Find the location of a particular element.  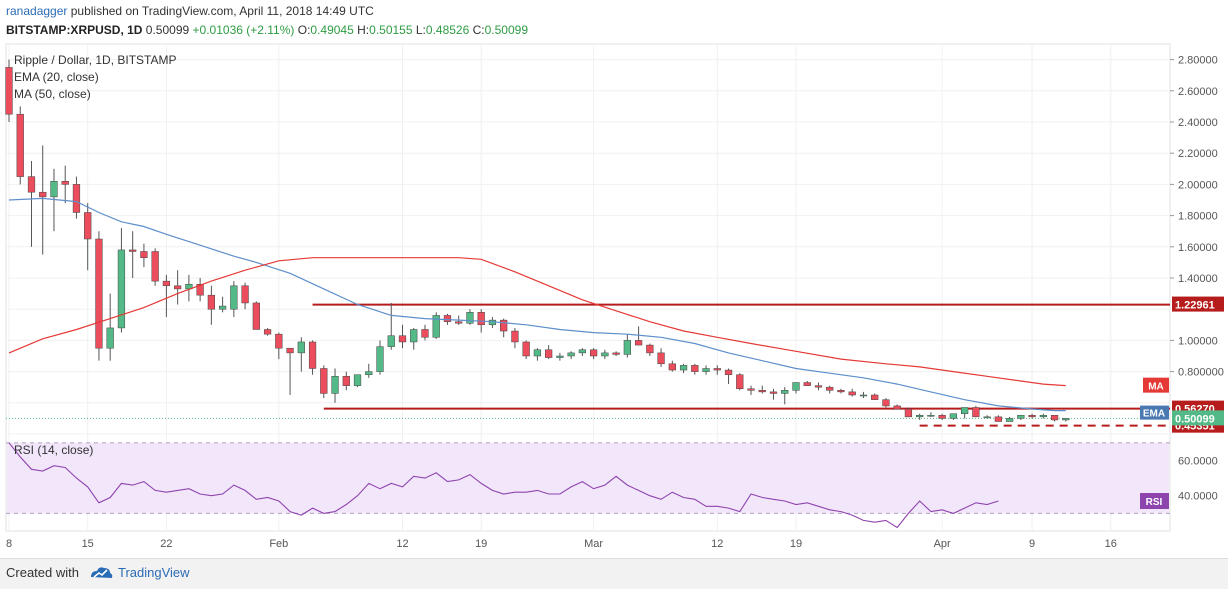

rsi-tag-bg is located at coordinates (1154, 501).